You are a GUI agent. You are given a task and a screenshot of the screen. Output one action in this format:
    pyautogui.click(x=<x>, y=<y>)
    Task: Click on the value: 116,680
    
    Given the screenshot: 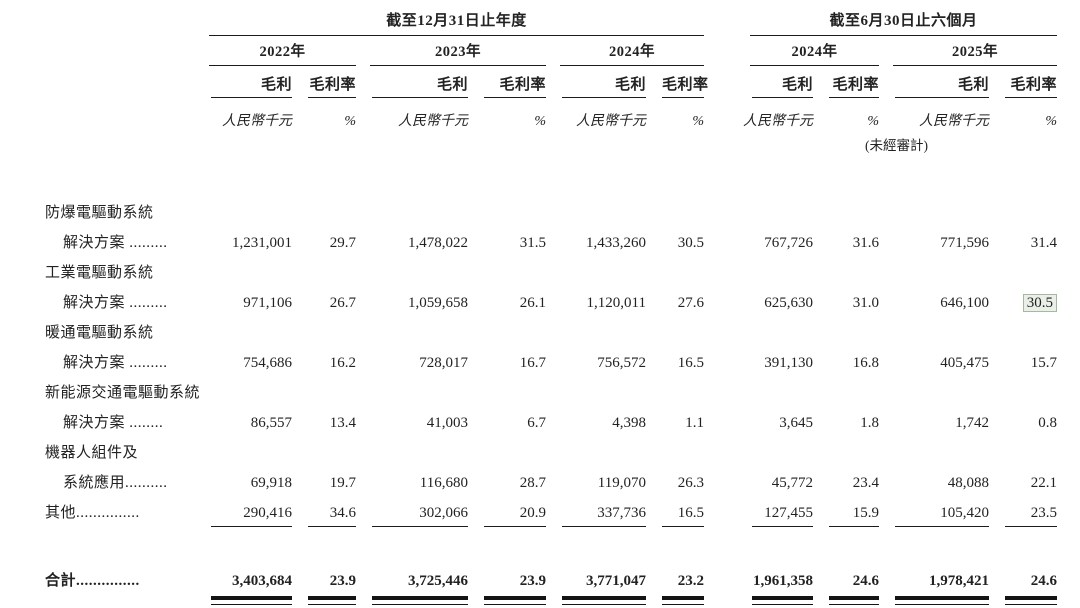 What is the action you would take?
    pyautogui.click(x=443, y=483)
    